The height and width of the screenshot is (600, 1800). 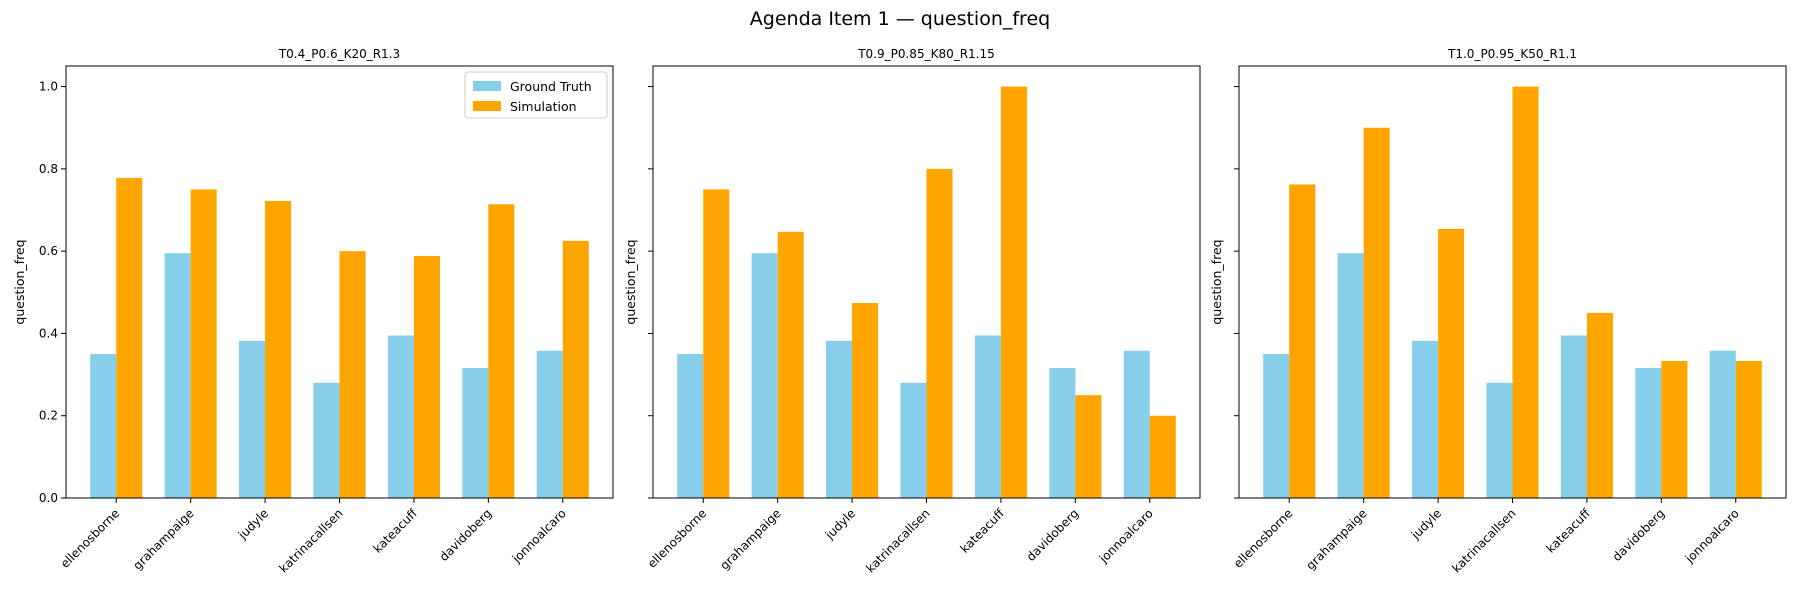 What do you see at coordinates (48, 169) in the screenshot?
I see `y-tick-label: 0.8` at bounding box center [48, 169].